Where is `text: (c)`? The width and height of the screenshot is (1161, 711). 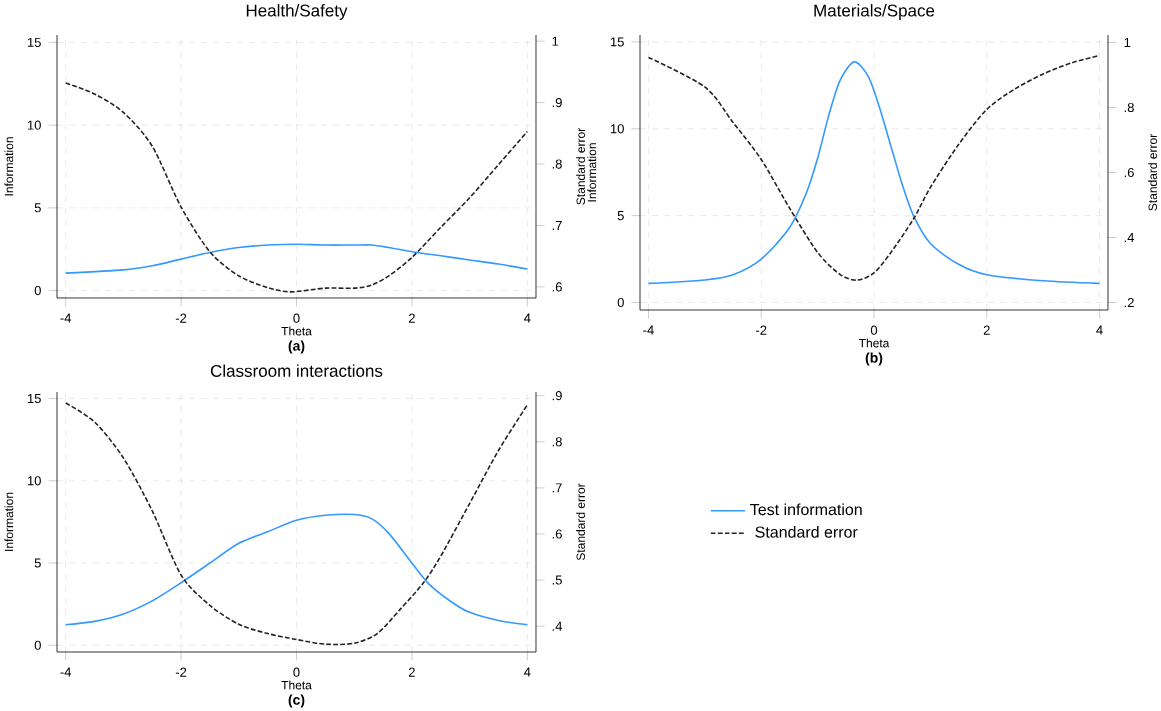 text: (c) is located at coordinates (296, 701).